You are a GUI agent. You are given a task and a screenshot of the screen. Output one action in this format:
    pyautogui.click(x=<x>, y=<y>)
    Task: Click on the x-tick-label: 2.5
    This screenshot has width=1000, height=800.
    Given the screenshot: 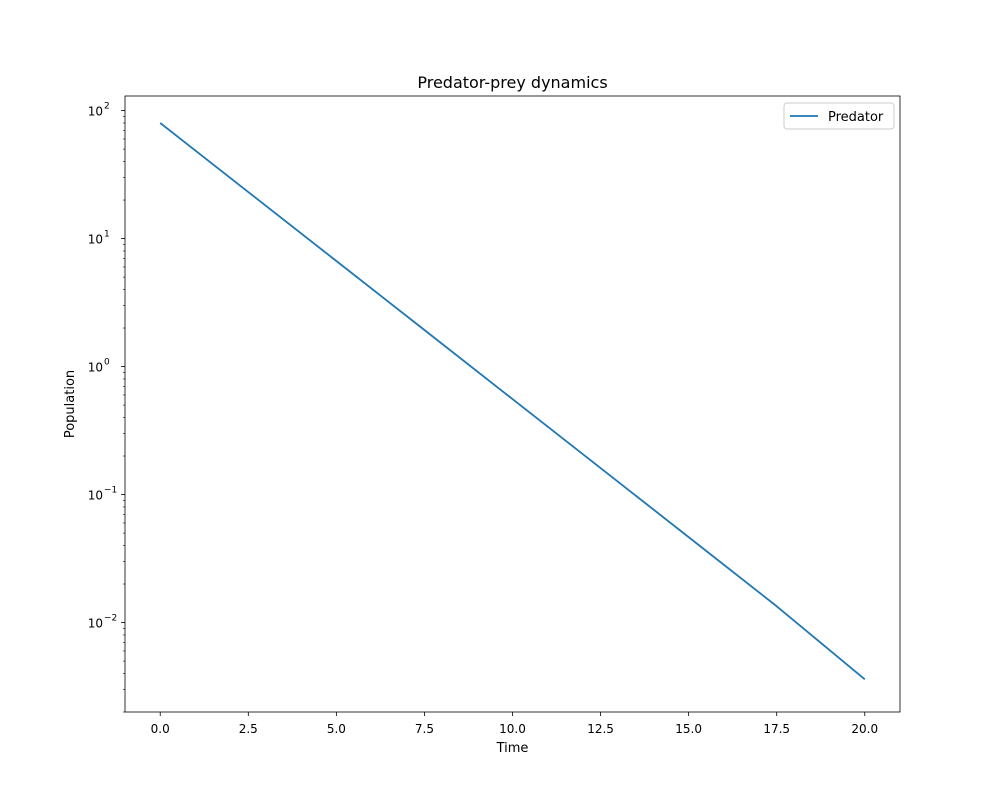 What is the action you would take?
    pyautogui.click(x=248, y=729)
    